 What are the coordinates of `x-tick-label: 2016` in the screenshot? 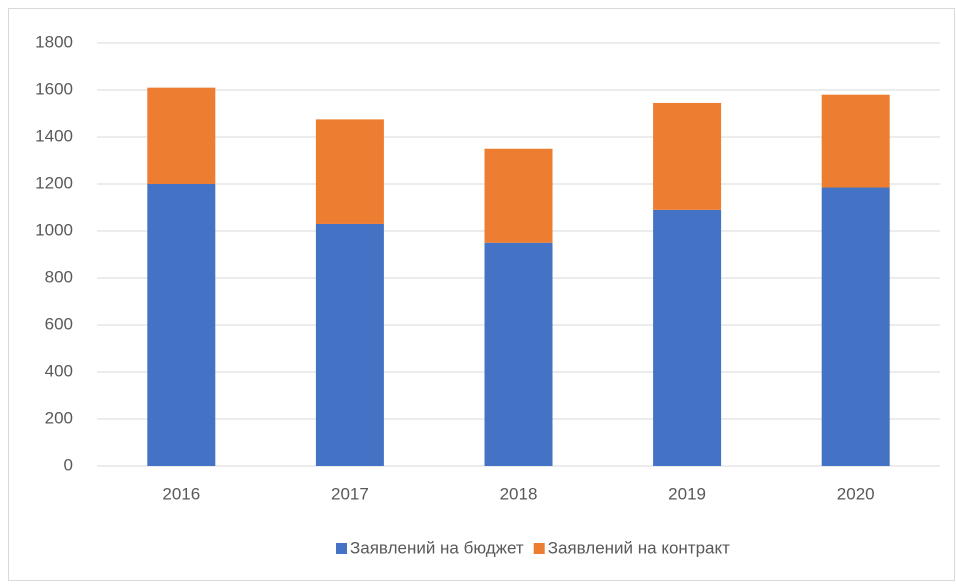 It's located at (181, 493).